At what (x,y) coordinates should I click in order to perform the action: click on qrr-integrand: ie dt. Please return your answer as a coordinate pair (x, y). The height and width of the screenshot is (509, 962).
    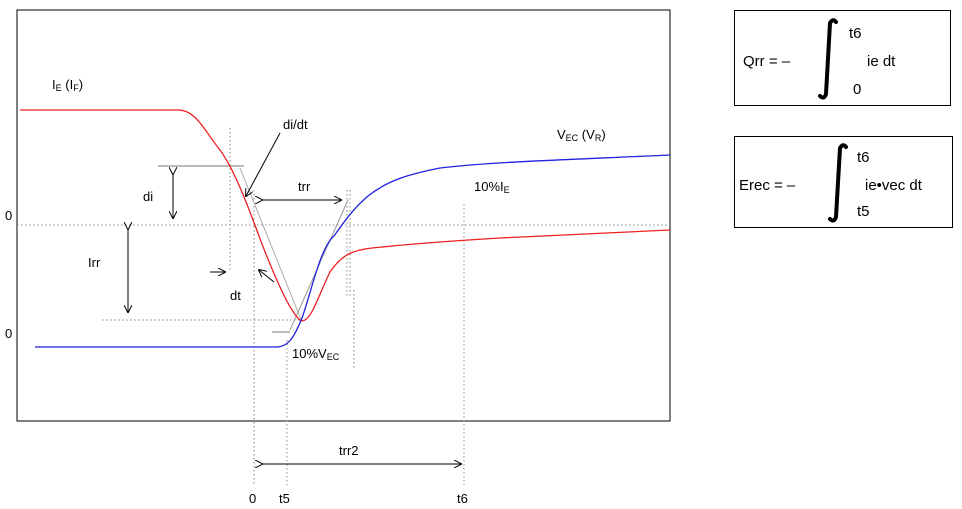
    Looking at the image, I should click on (881, 61).